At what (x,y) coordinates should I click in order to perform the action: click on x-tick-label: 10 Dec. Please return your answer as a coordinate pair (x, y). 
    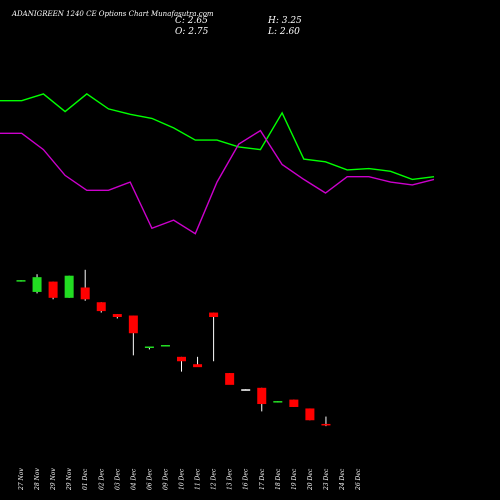
    Looking at the image, I should click on (182, 479).